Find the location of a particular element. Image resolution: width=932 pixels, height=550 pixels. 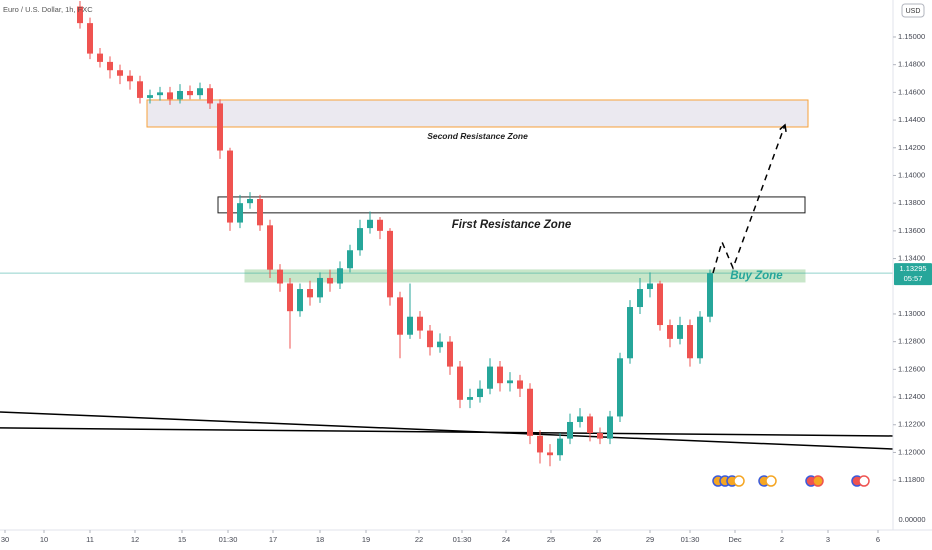

y-tick-label: 1.14400 is located at coordinates (911, 119).